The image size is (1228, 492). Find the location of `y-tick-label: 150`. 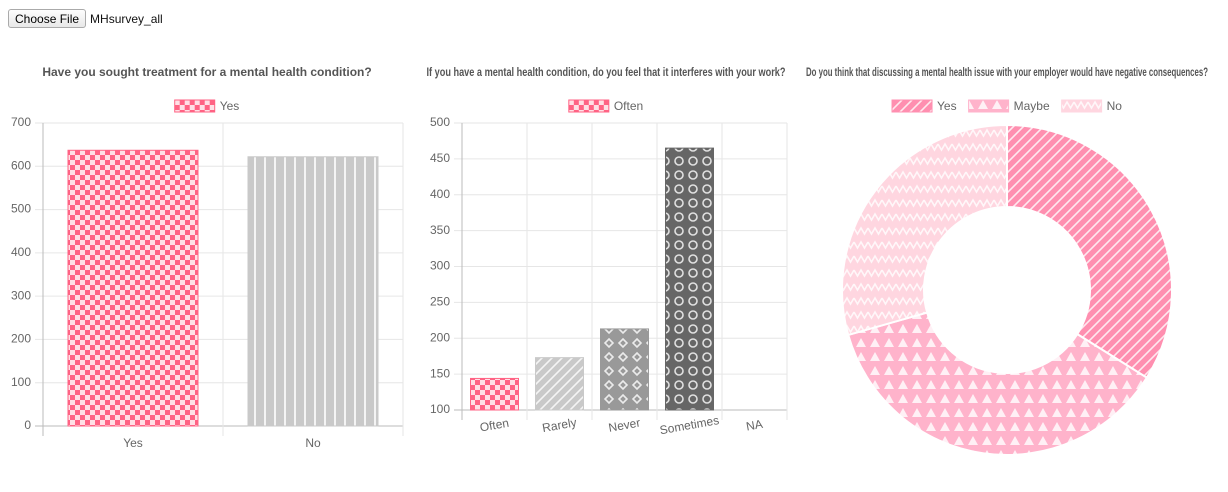

y-tick-label: 150 is located at coordinates (440, 373).